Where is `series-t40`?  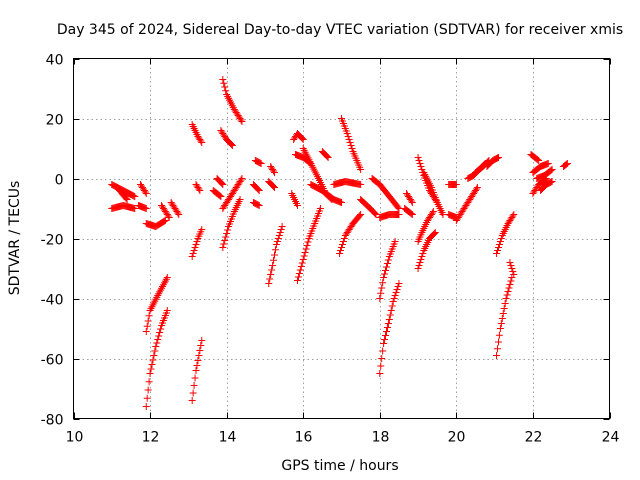
series-t40 is located at coordinates (385, 193).